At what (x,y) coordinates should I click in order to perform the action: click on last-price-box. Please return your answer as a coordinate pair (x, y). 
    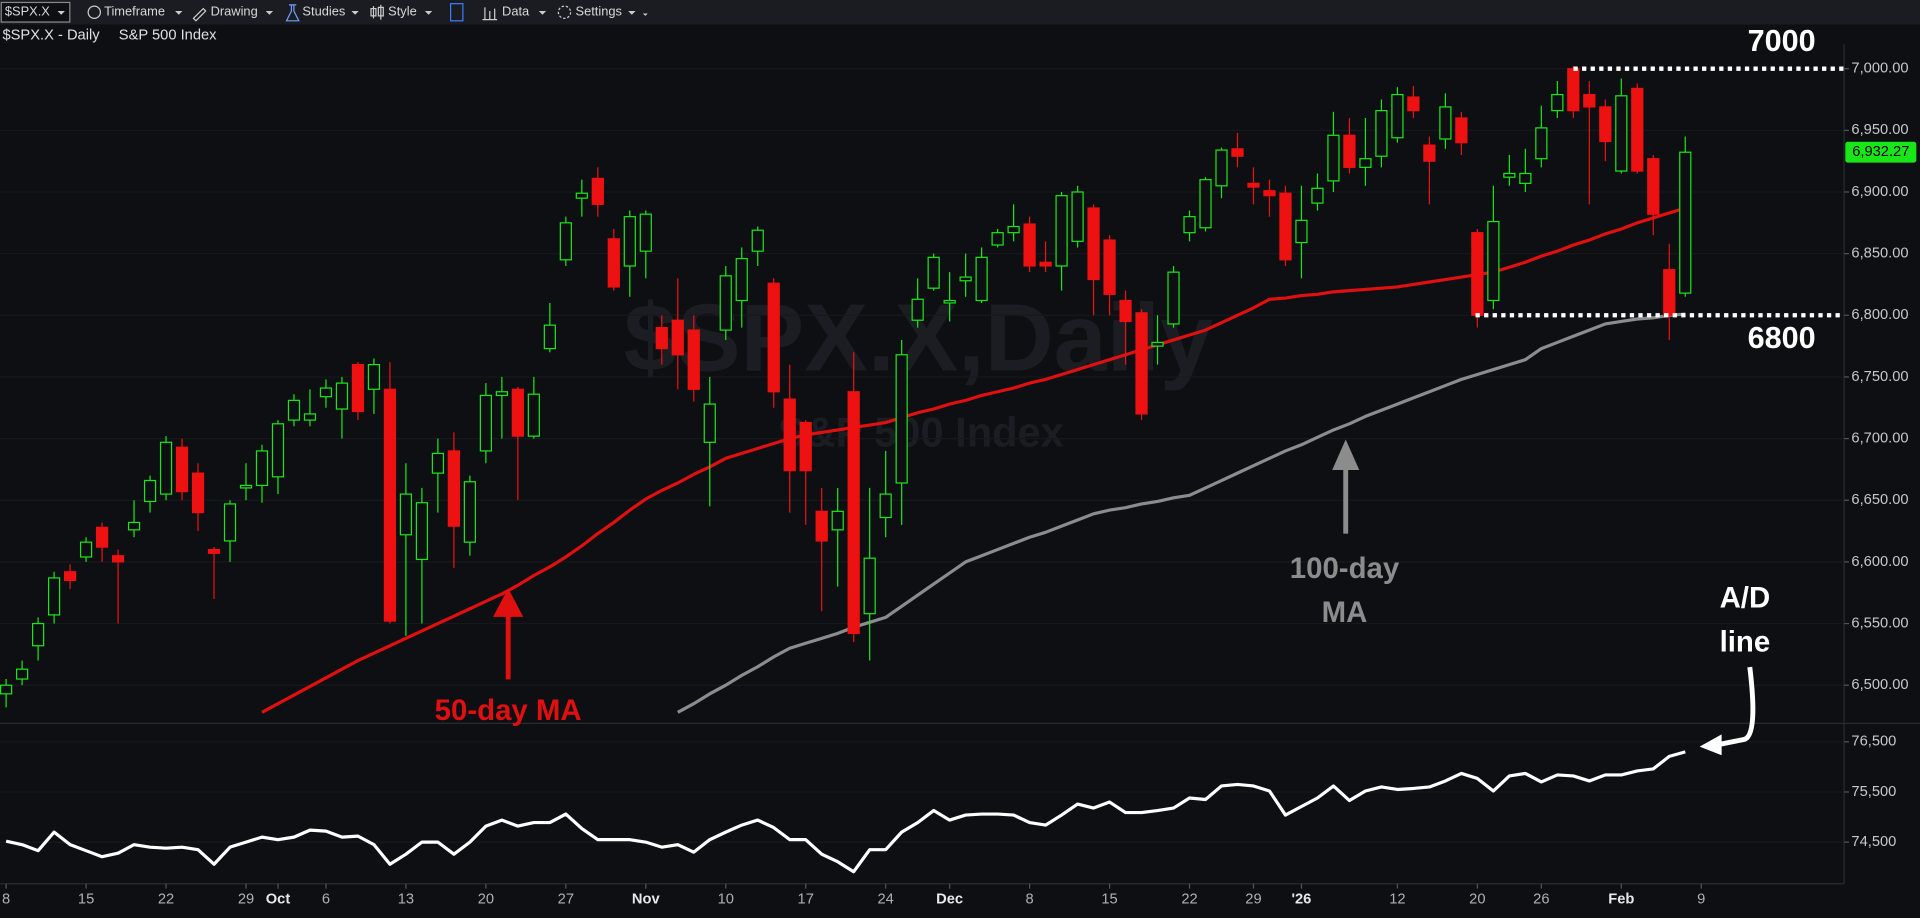
    Looking at the image, I should click on (1881, 152).